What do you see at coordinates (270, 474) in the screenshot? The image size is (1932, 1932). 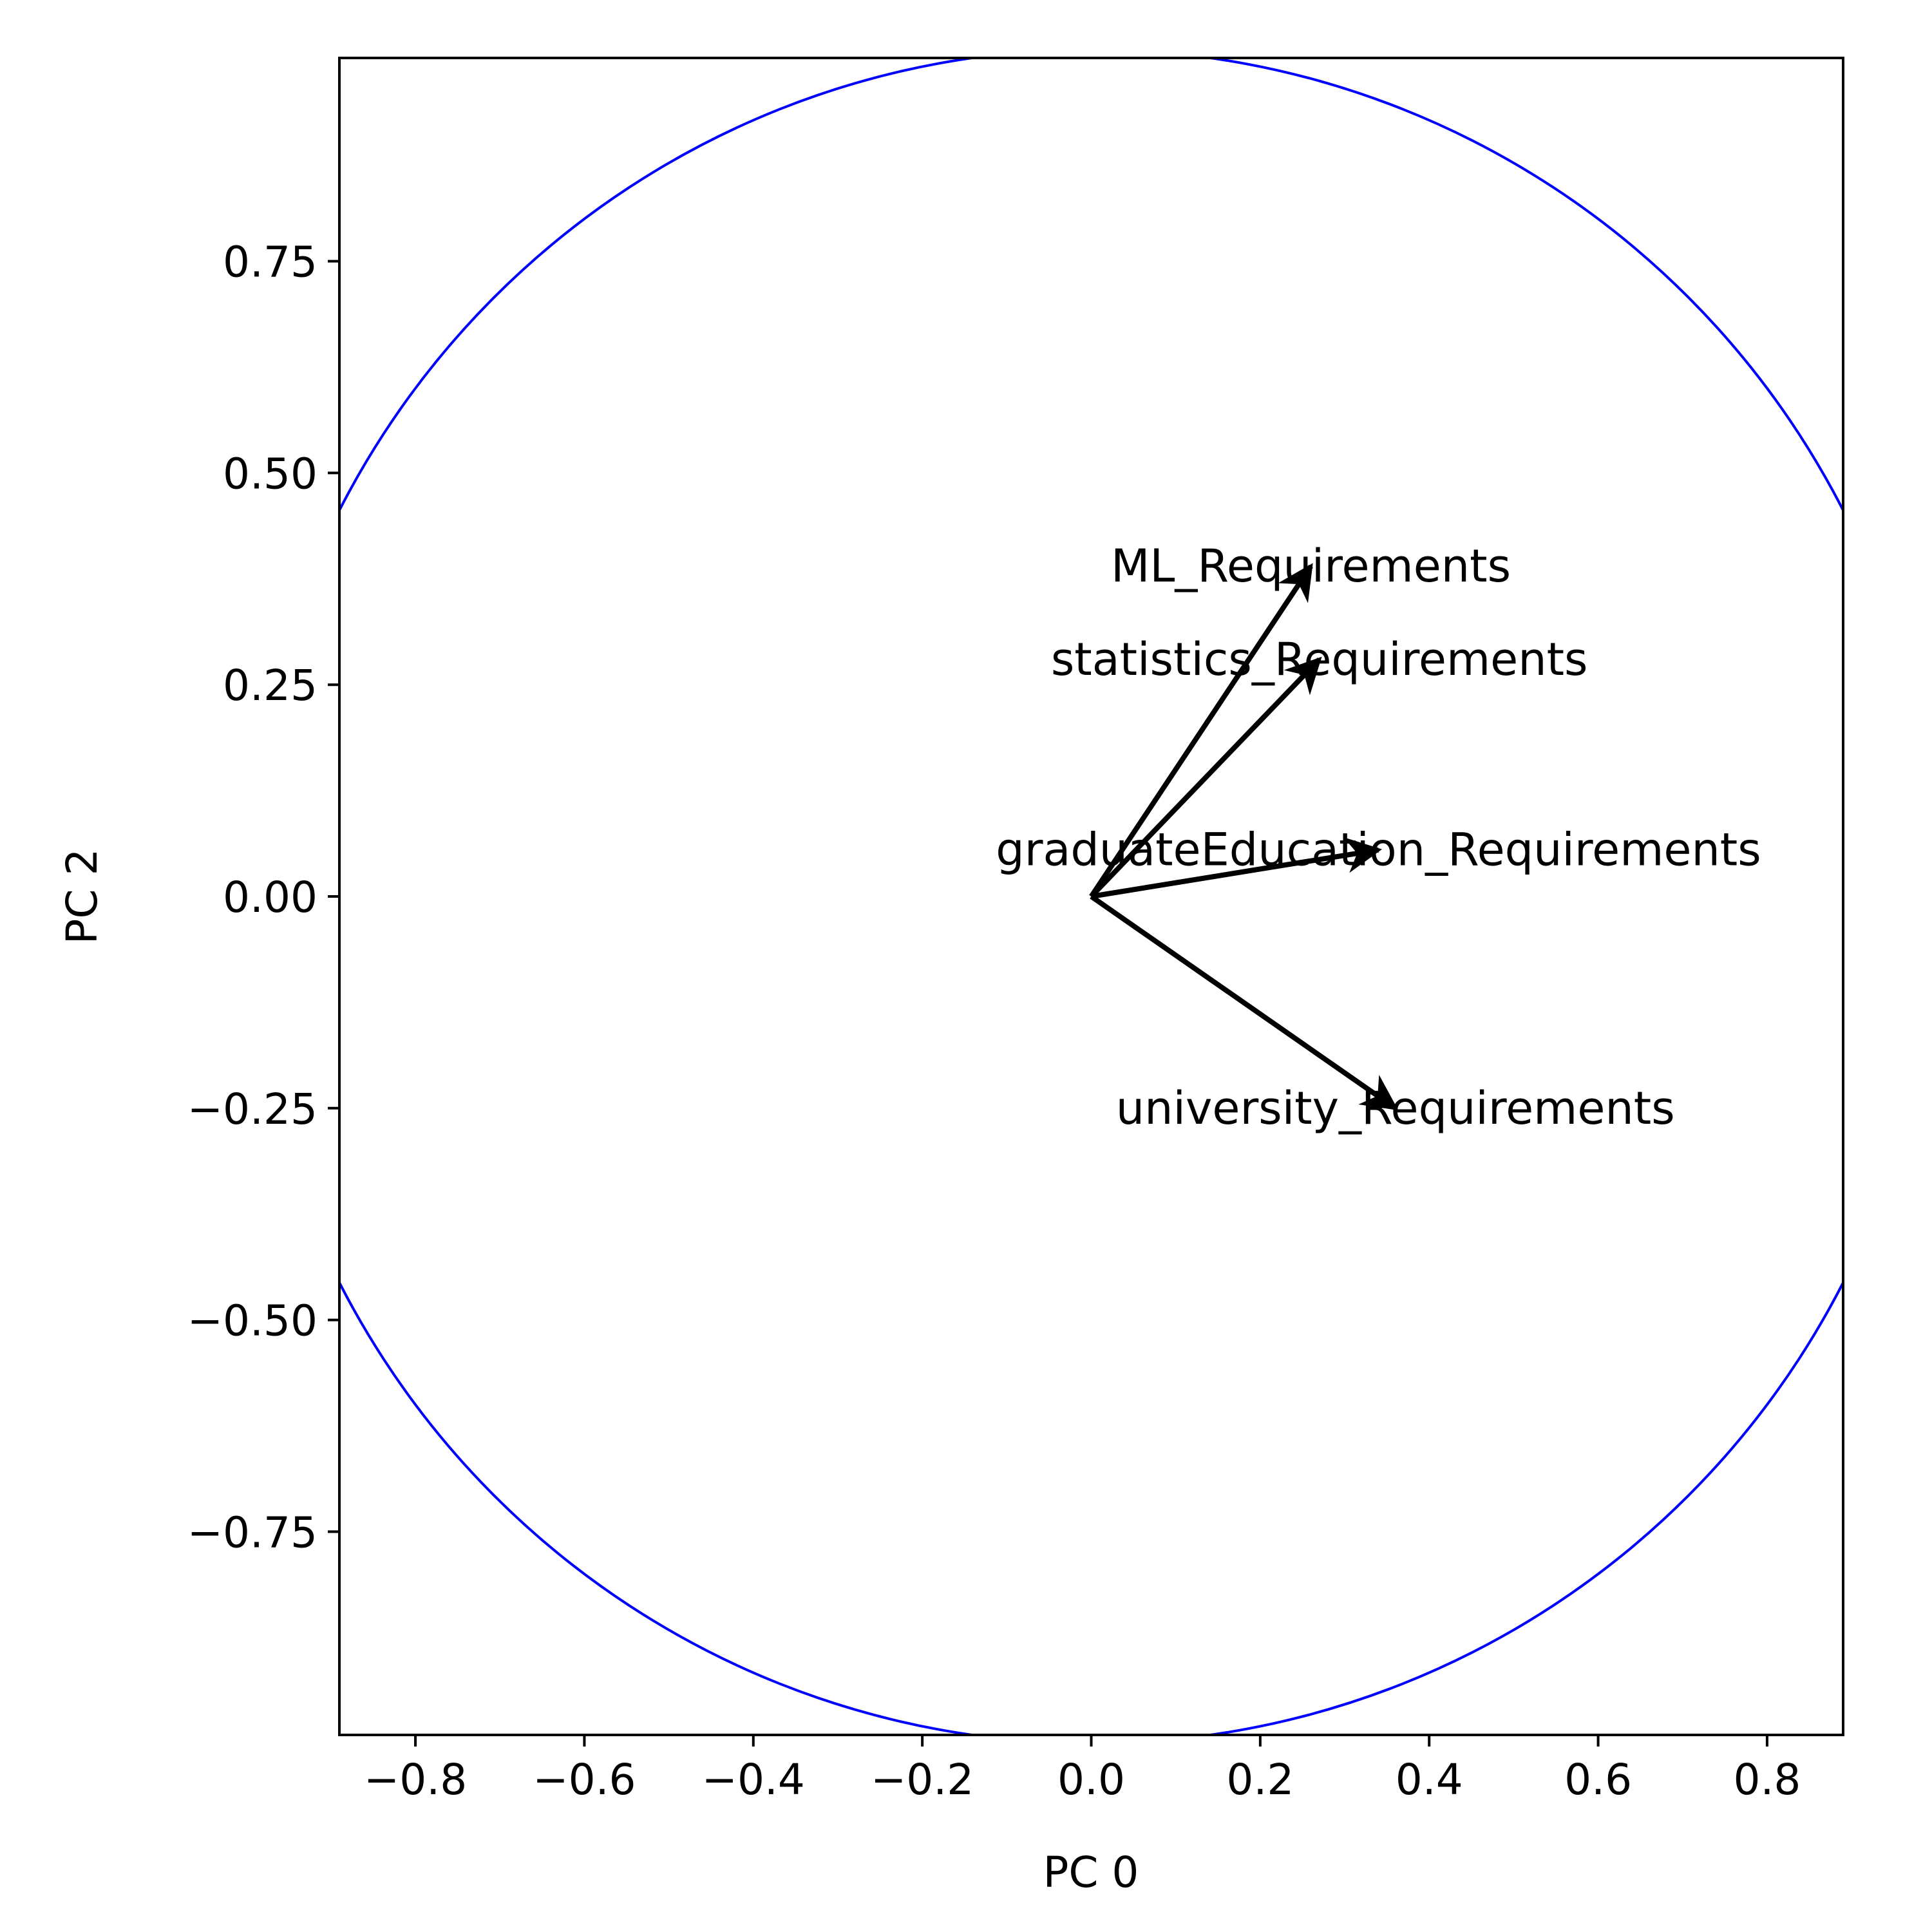 I see `y-tick-label: 0.50` at bounding box center [270, 474].